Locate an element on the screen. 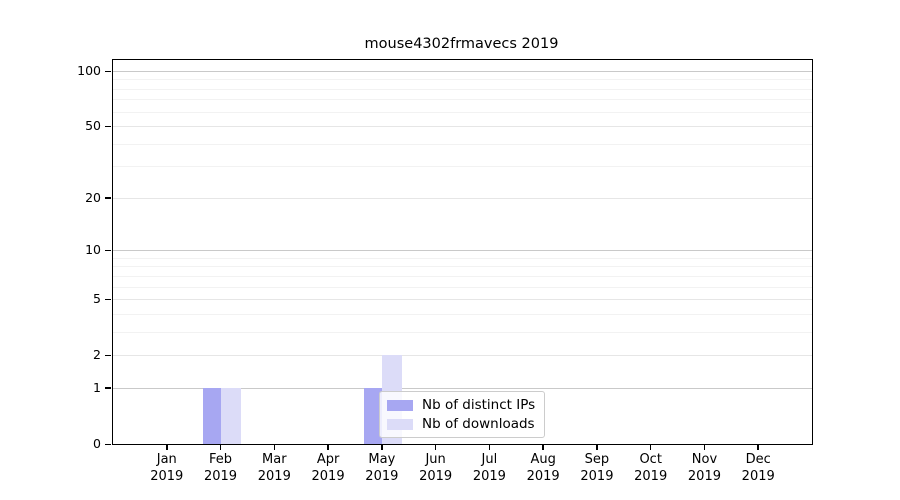 This screenshot has height=500, width=900. bar-distinct-ips-feb is located at coordinates (211, 415).